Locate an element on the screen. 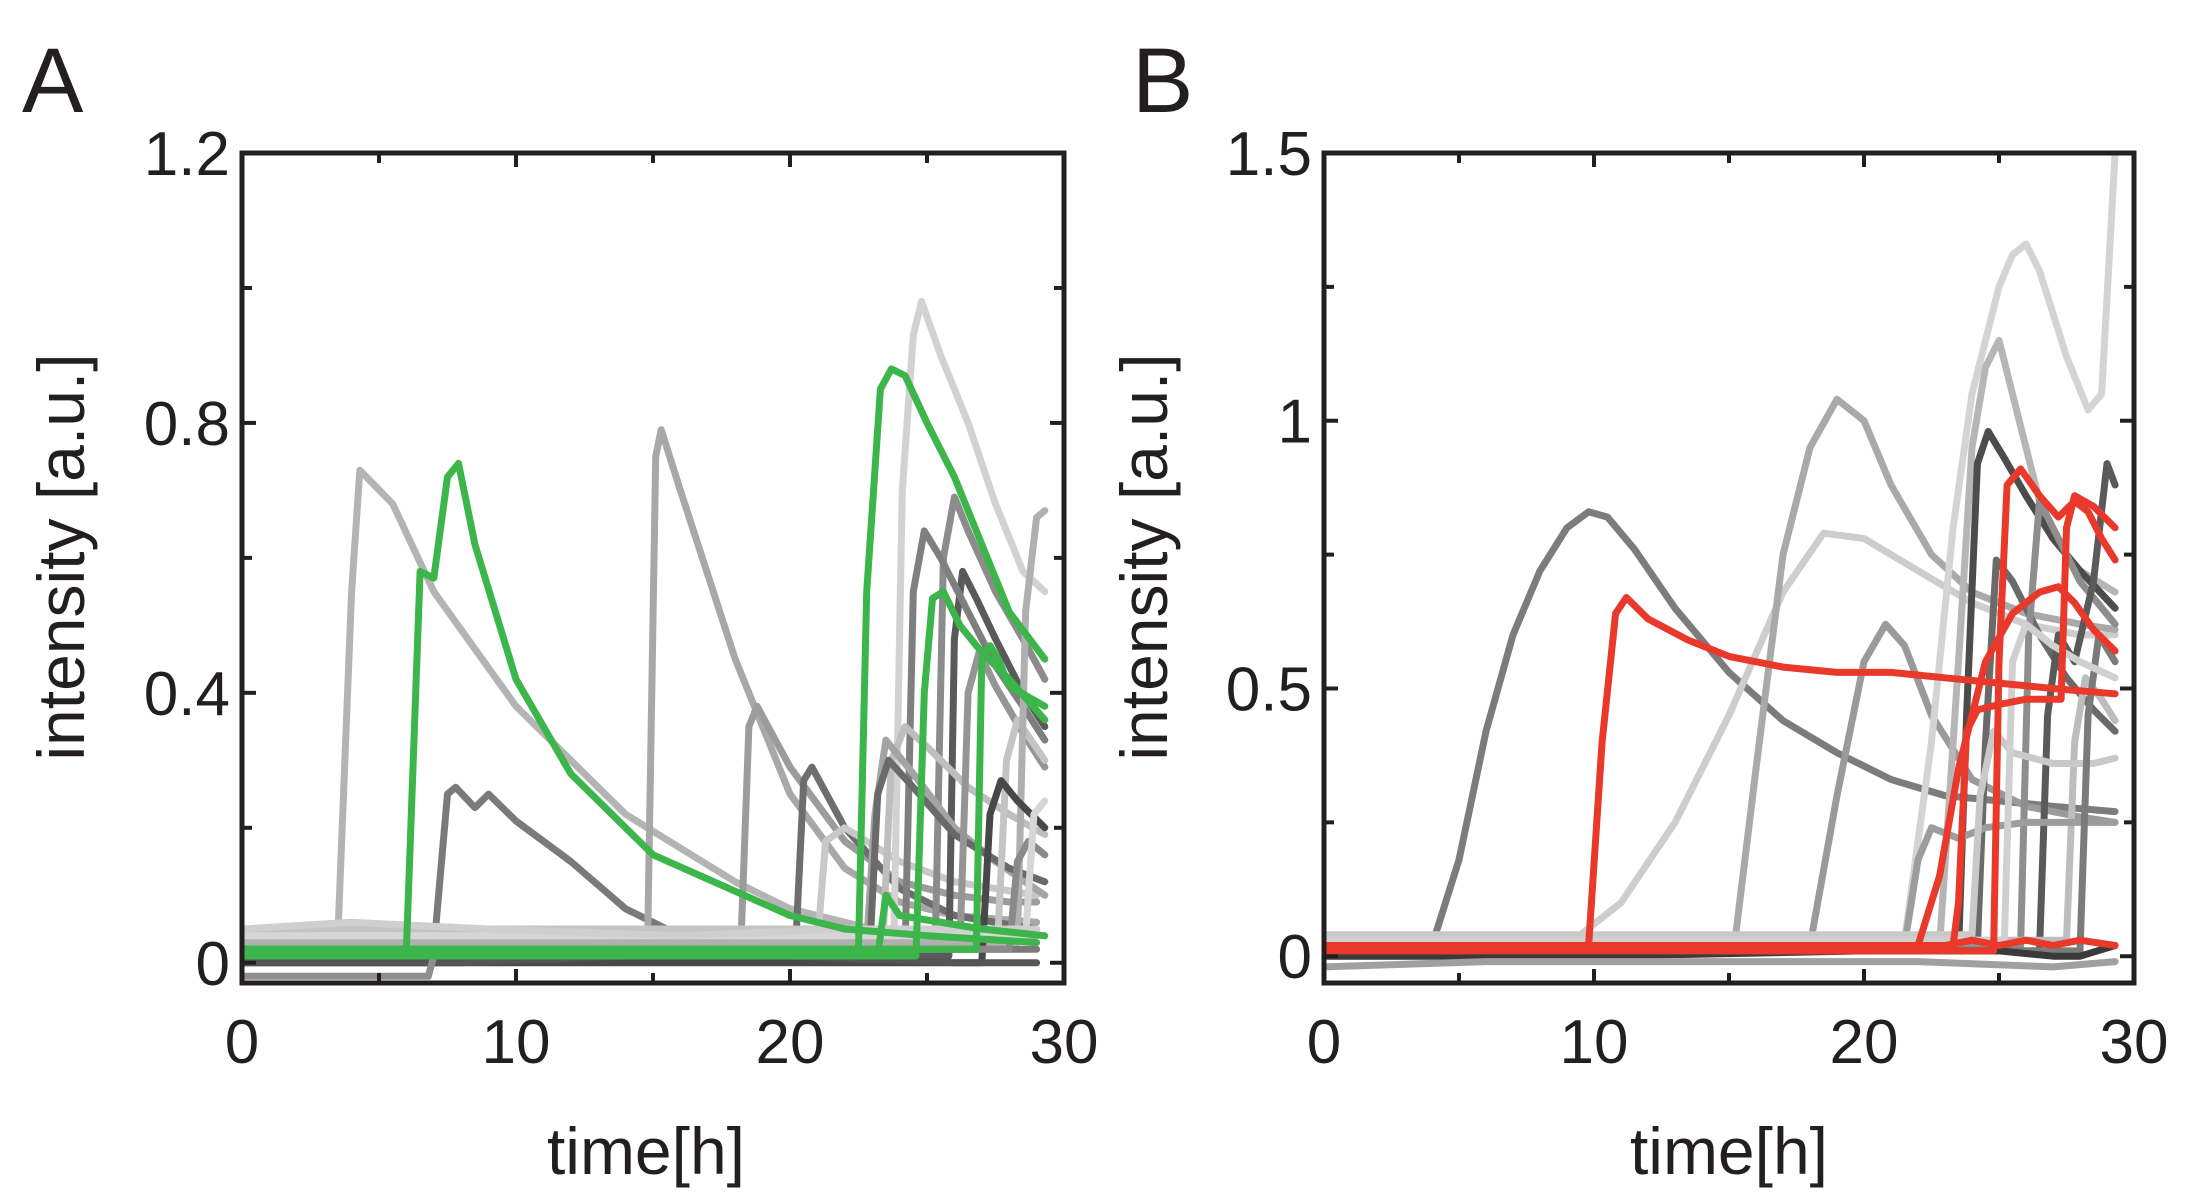 The image size is (2200, 1193). panel-a-ytick-label: 0.8 is located at coordinates (187, 424).